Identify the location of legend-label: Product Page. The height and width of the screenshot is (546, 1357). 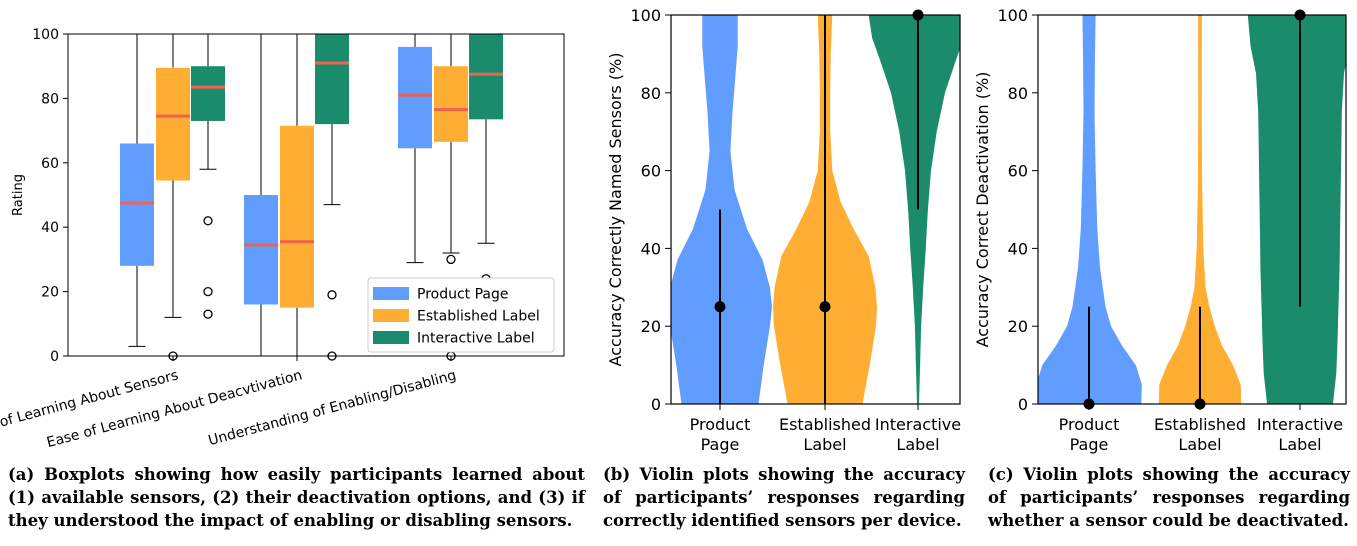
(463, 295).